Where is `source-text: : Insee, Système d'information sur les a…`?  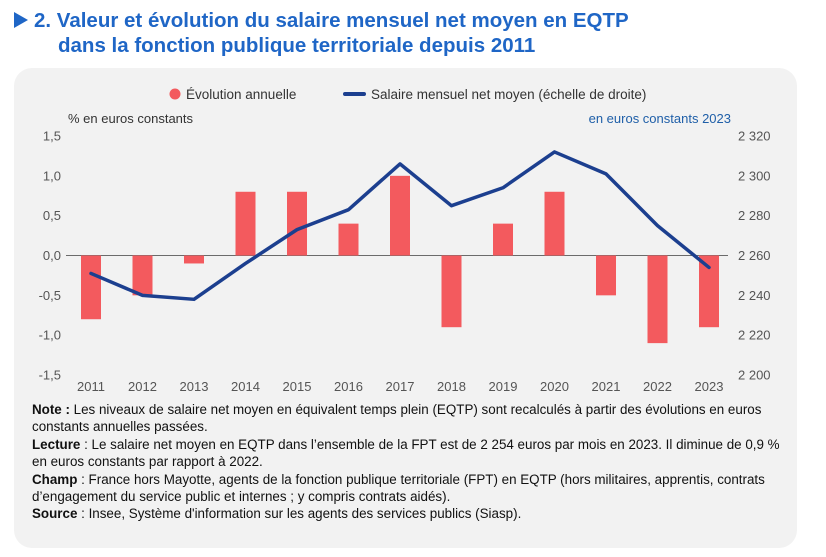 source-text: : Insee, Système d'information sur les a… is located at coordinates (299, 514).